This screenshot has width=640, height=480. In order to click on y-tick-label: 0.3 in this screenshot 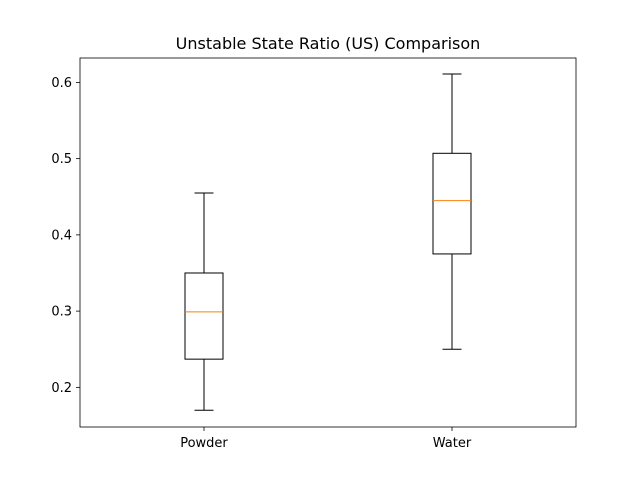, I will do `click(61, 312)`.